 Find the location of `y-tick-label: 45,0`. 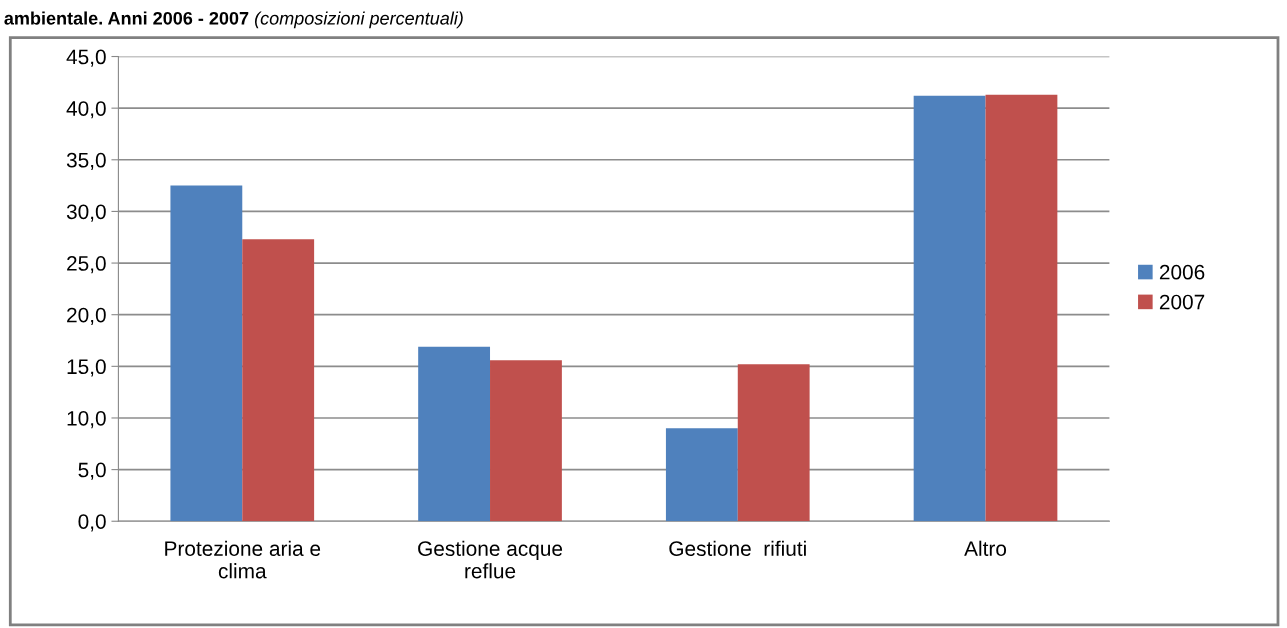

y-tick-label: 45,0 is located at coordinates (86, 58).